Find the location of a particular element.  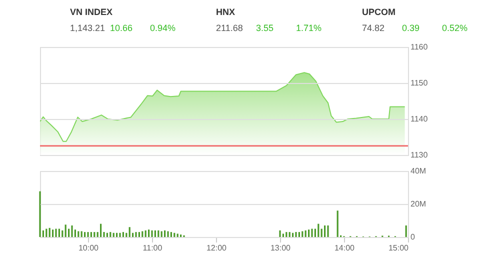

text: 74.82 is located at coordinates (373, 28).